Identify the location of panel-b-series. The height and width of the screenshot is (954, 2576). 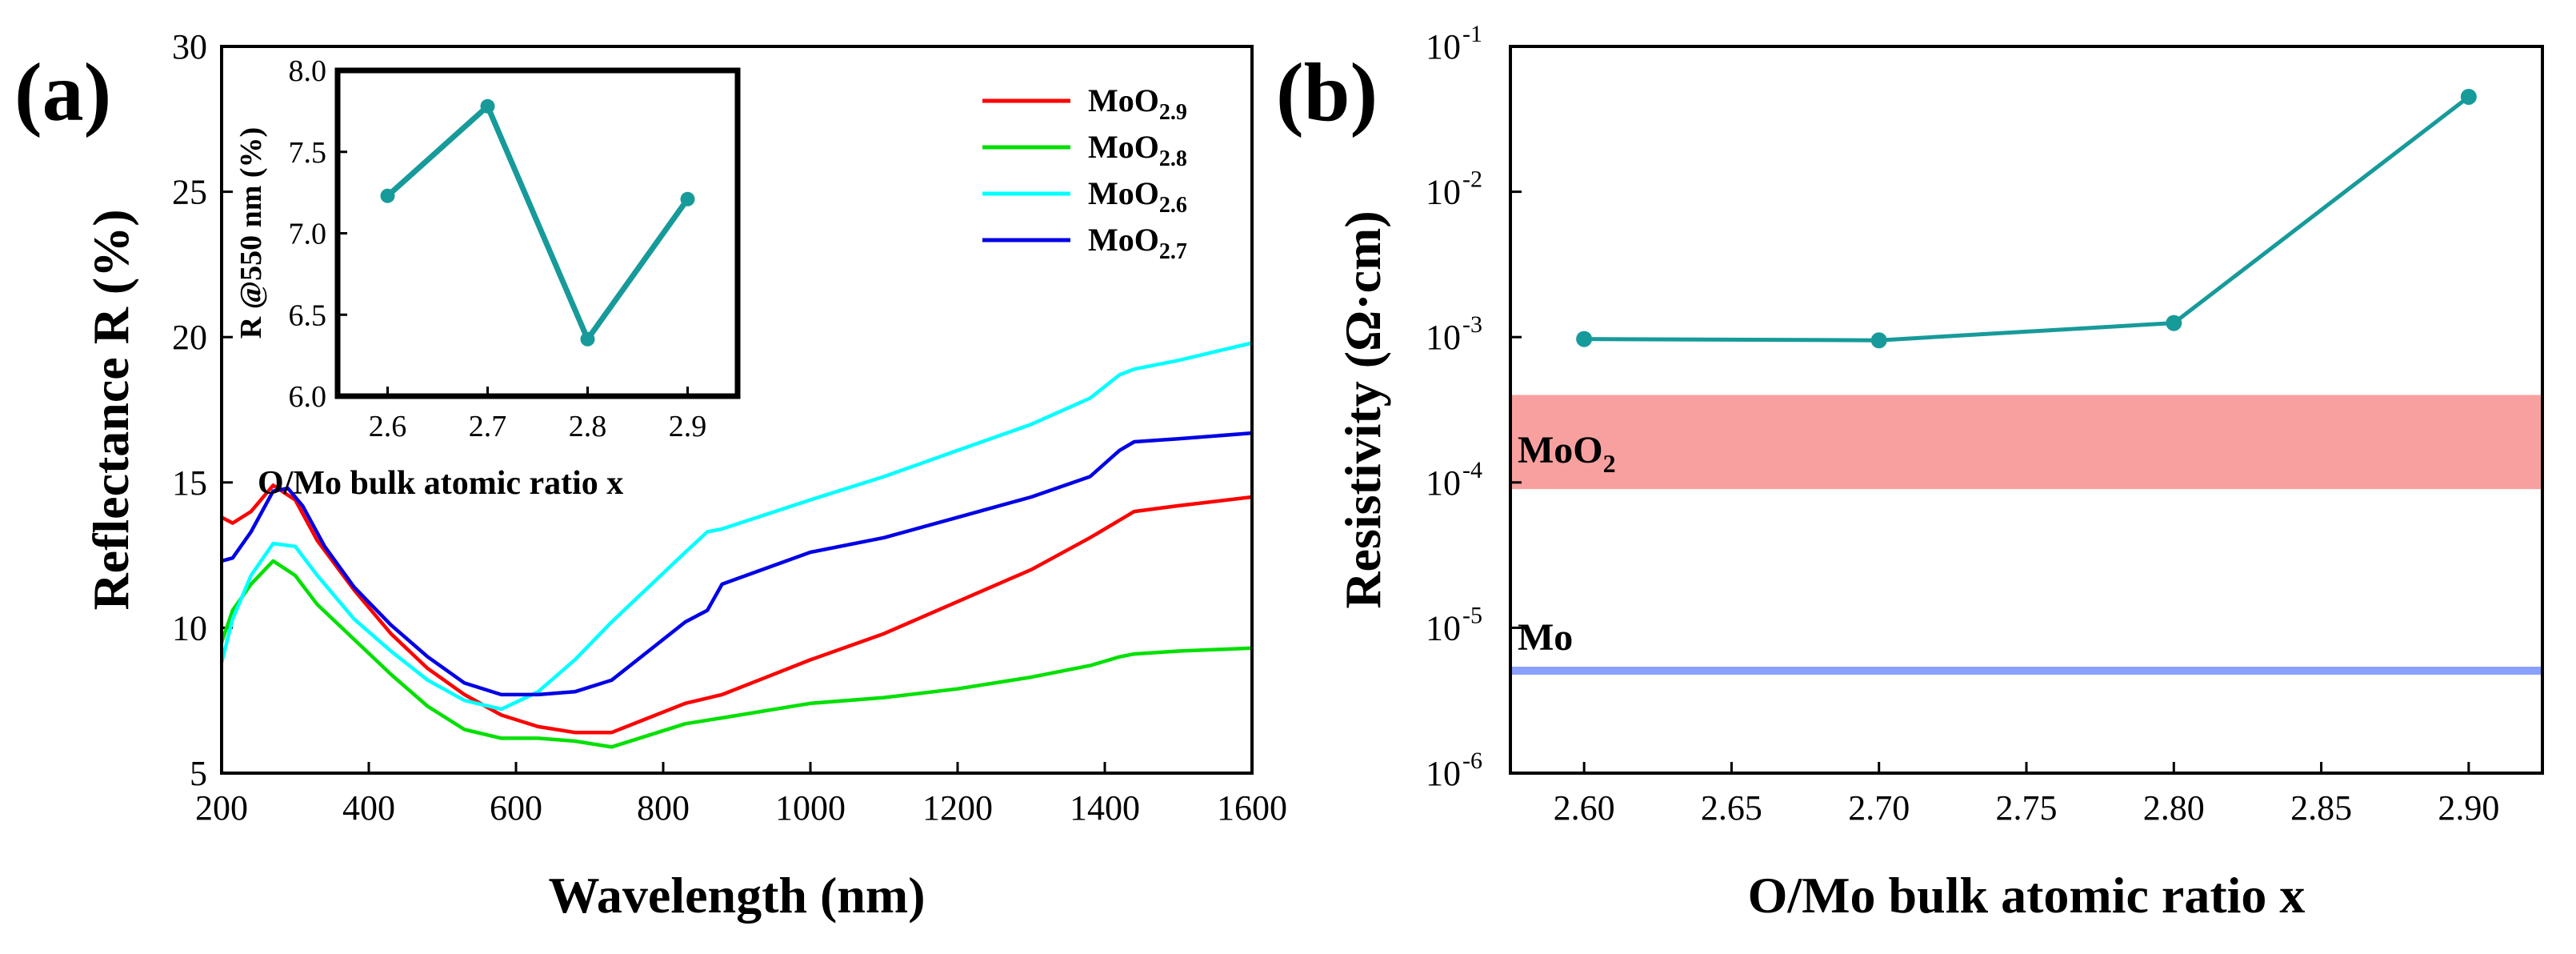
(2026, 218).